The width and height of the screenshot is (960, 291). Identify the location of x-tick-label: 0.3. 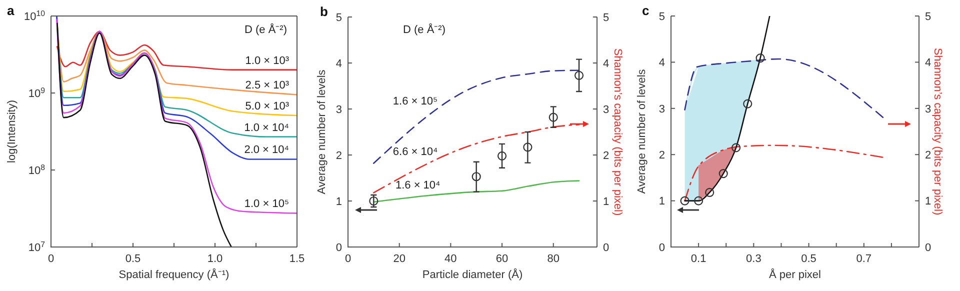
(754, 259).